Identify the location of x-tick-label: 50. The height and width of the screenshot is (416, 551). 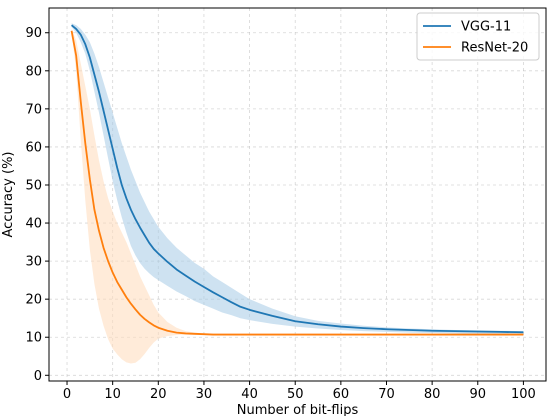
(295, 394).